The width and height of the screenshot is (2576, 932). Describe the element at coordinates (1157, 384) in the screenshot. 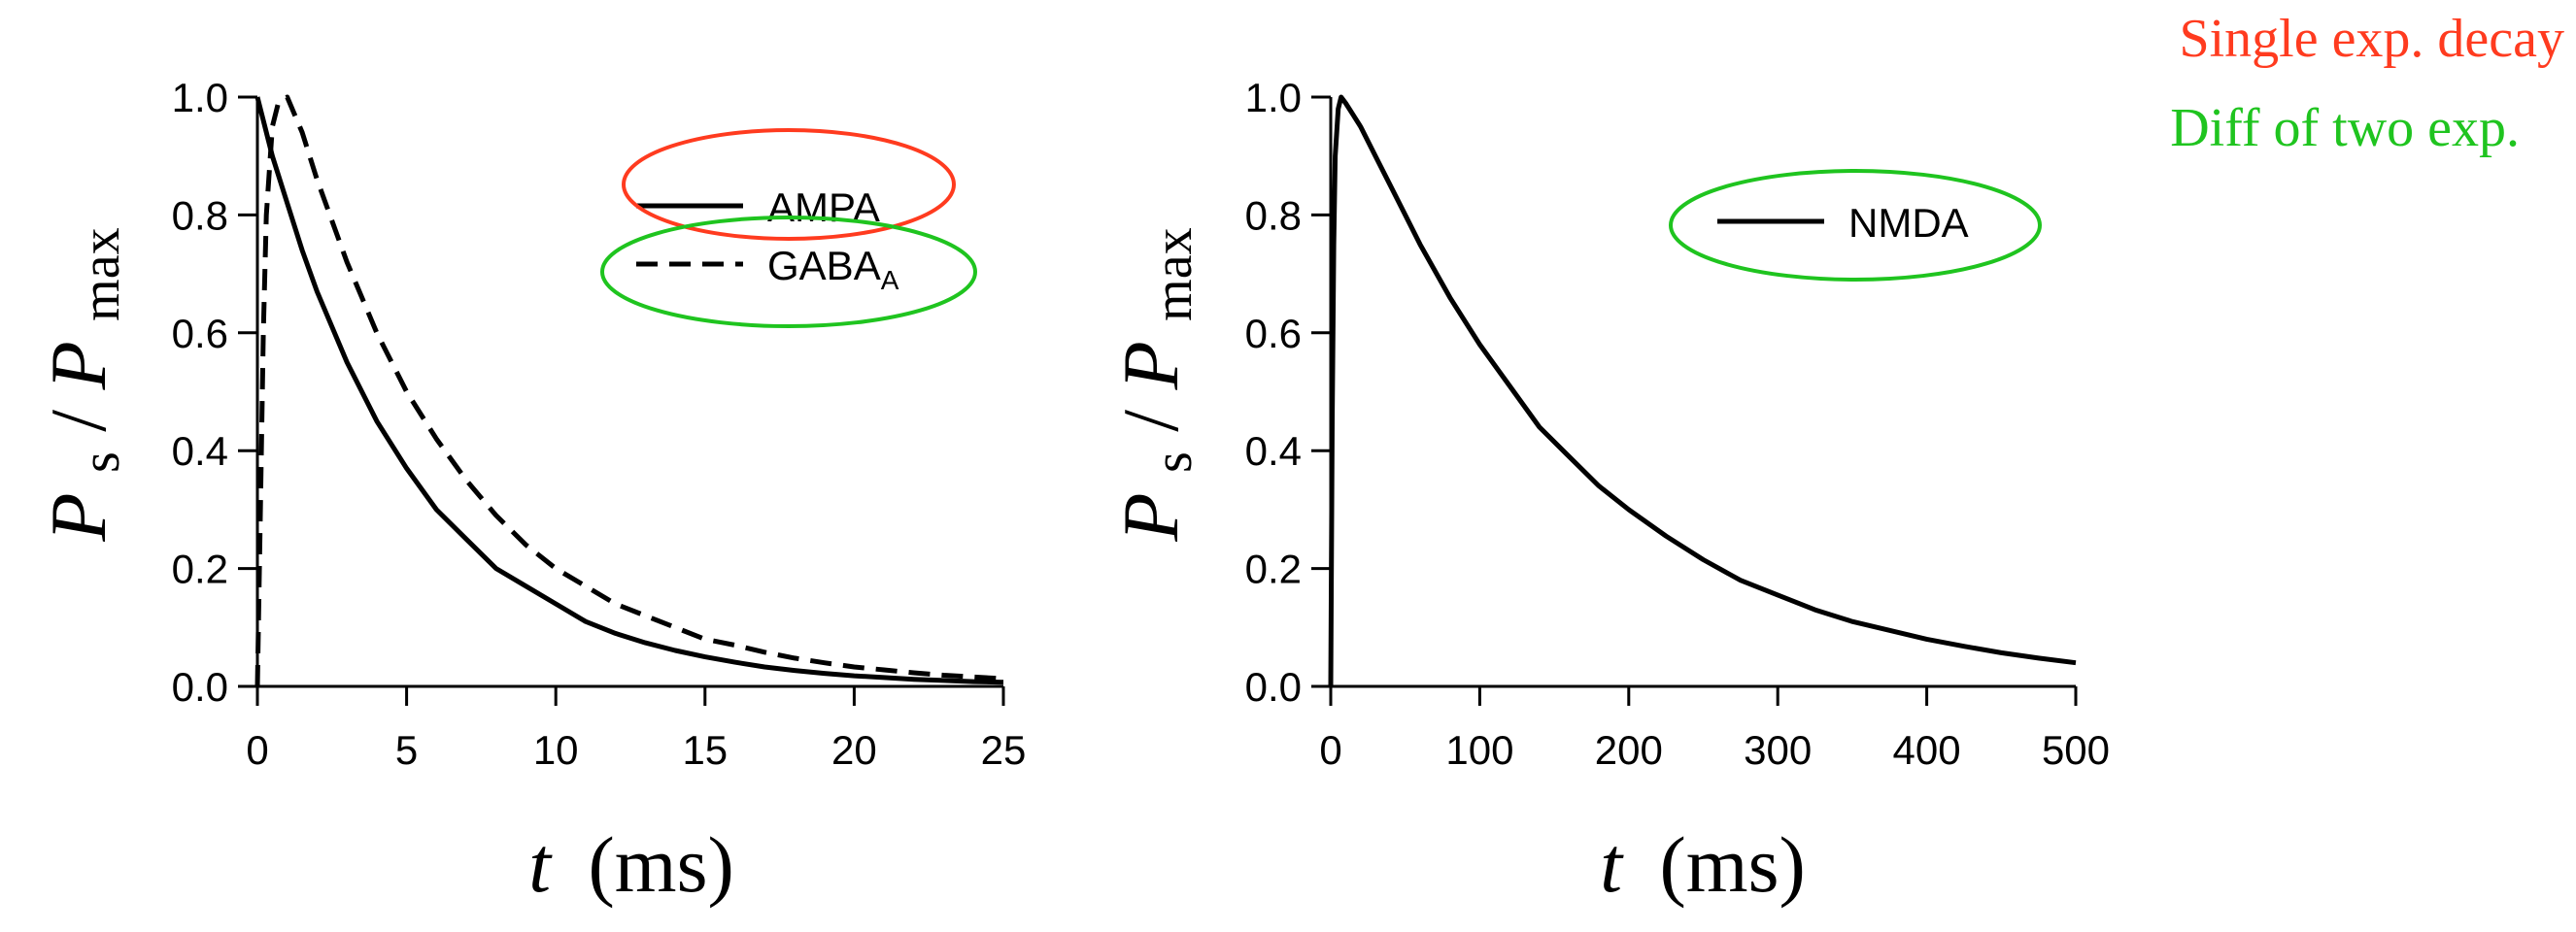

I see `right-chart-y-axis-title: P s / P max` at that location.